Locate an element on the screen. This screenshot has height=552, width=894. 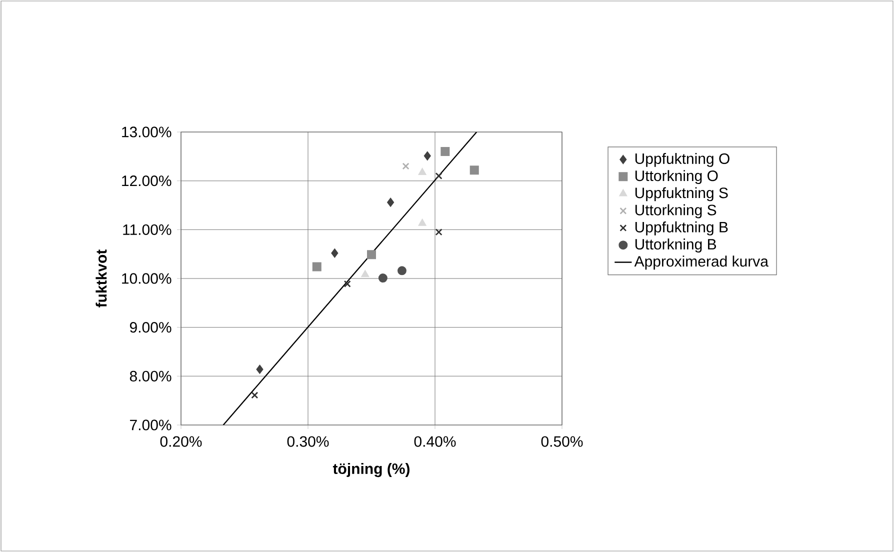
legend-label: Uttorkning B is located at coordinates (675, 245).